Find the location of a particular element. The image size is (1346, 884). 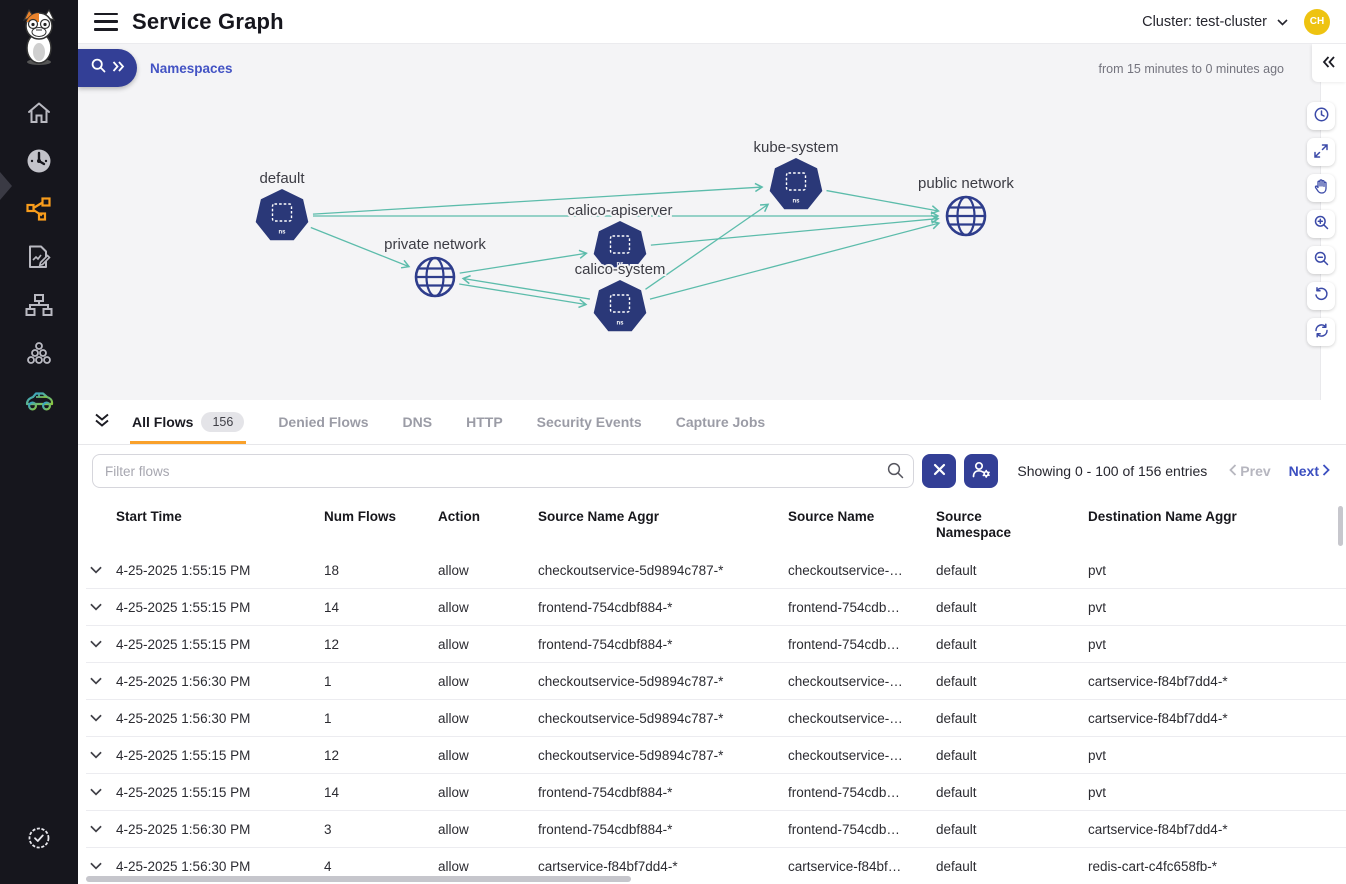

graph-edge-private-network-to-calico-apiserver is located at coordinates (523, 261).